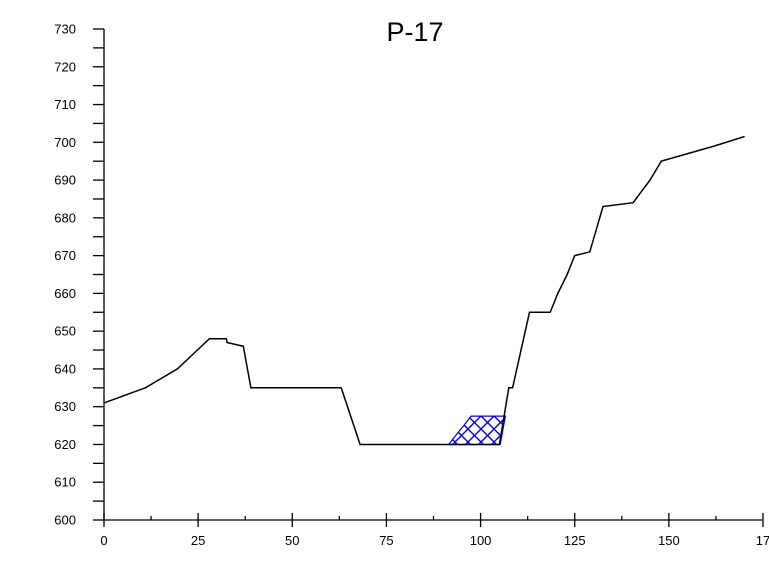  What do you see at coordinates (65, 293) in the screenshot?
I see `y-tick-label: 660` at bounding box center [65, 293].